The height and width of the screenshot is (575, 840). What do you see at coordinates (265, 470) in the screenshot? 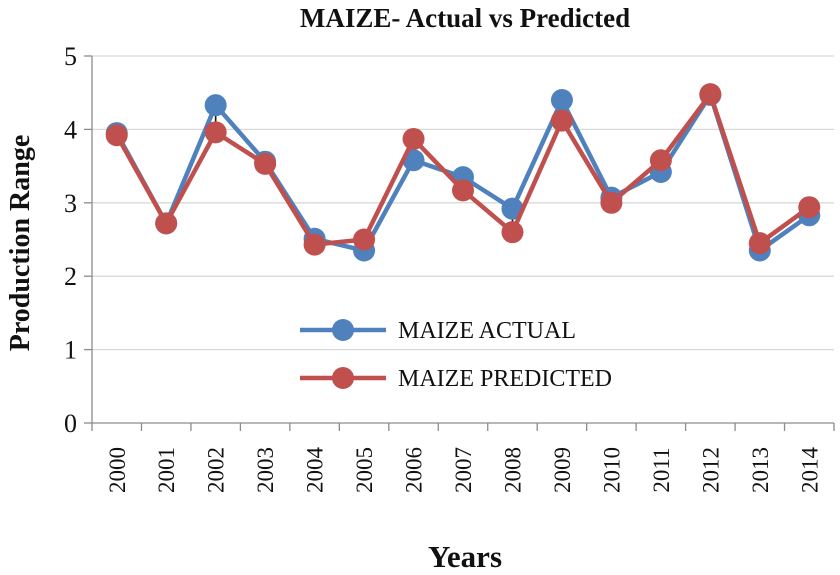
I see `x-tick-label: 2003` at bounding box center [265, 470].